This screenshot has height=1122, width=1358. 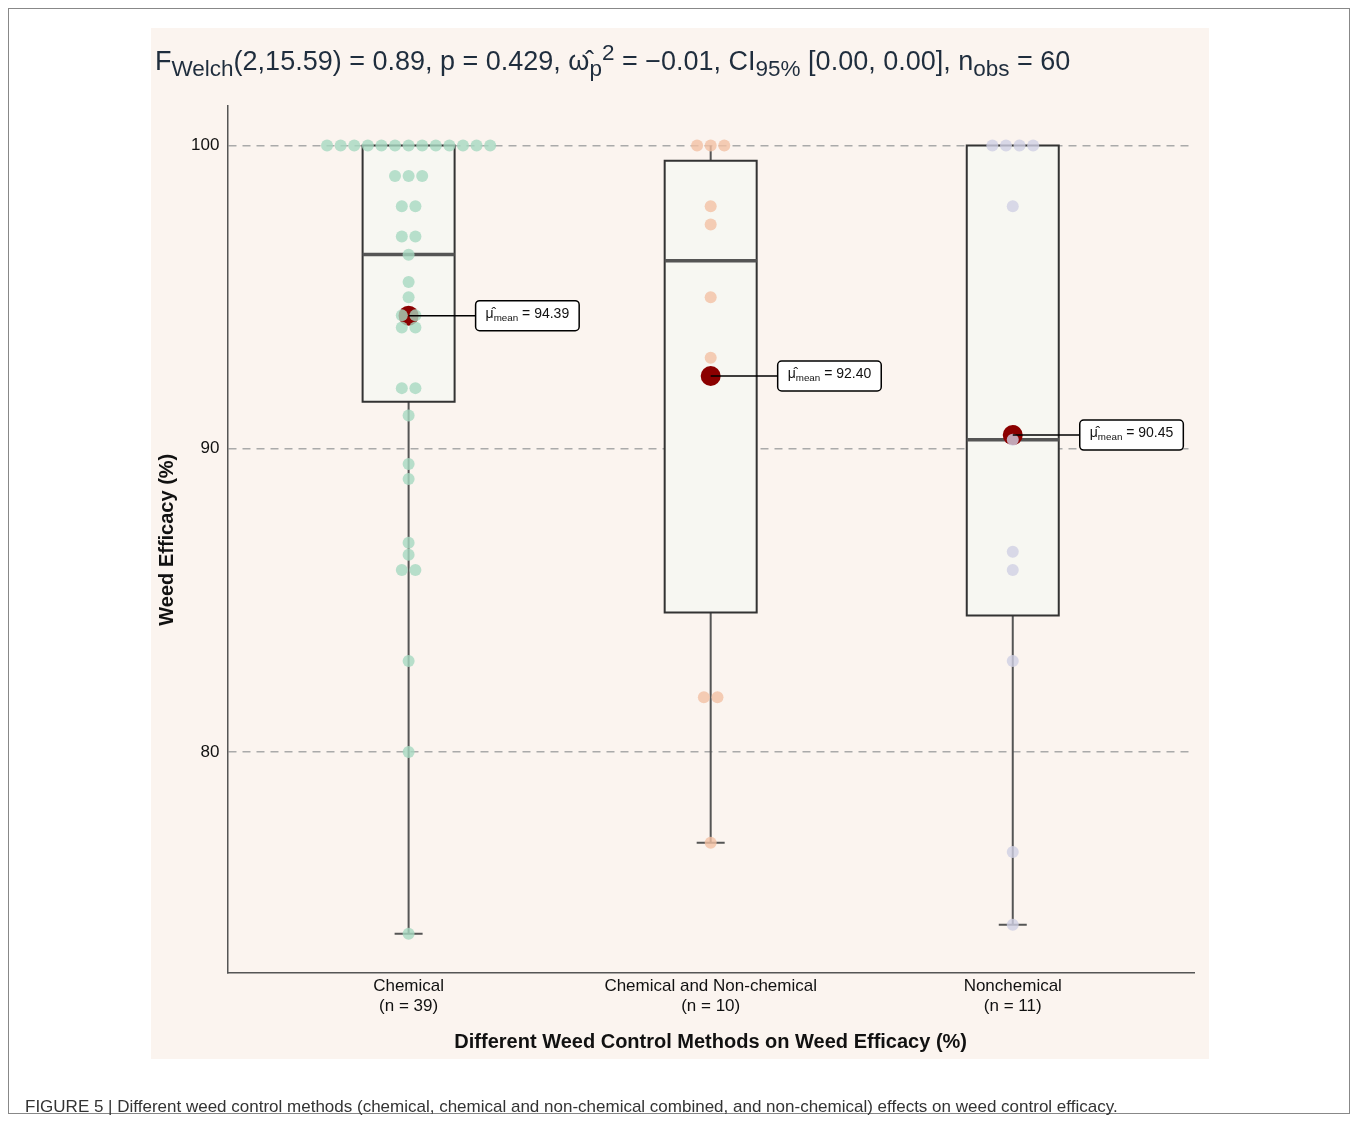 I want to click on y-tick-label: 90, so click(x=210, y=448).